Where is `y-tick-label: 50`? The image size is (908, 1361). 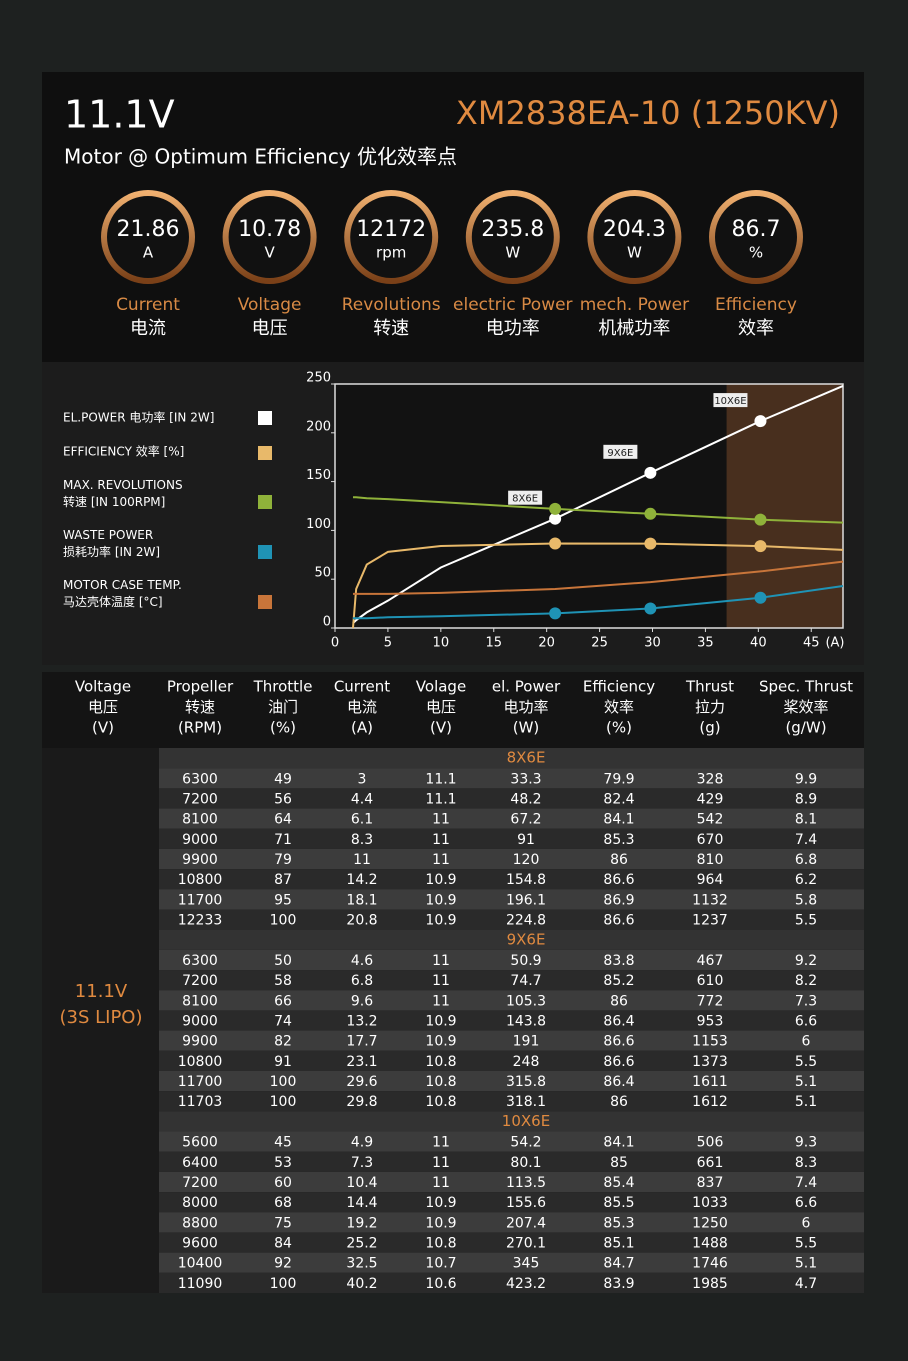 y-tick-label: 50 is located at coordinates (322, 573).